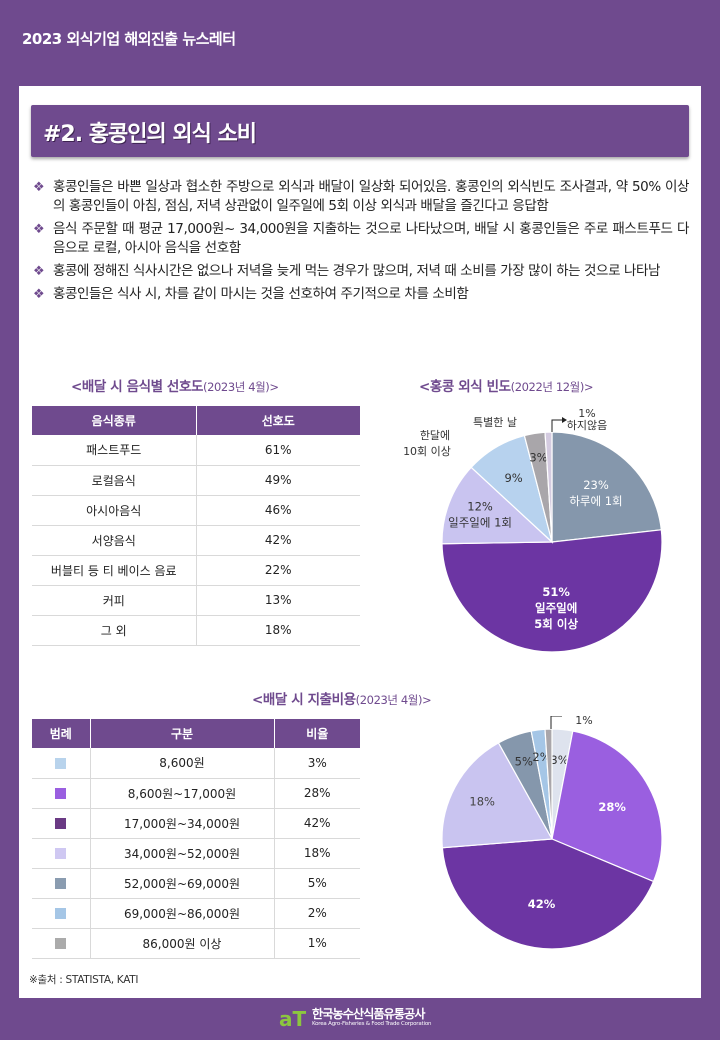 The image size is (720, 1040). I want to click on range-cell: 34,000원~52,000원, so click(182, 853).